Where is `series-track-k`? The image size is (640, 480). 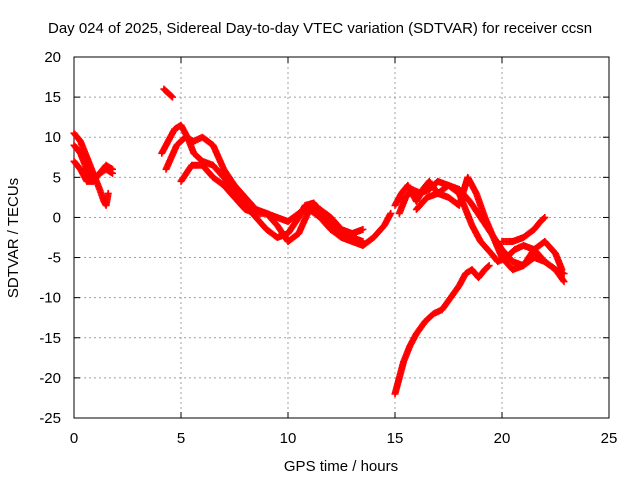
series-track-k is located at coordinates (489, 223).